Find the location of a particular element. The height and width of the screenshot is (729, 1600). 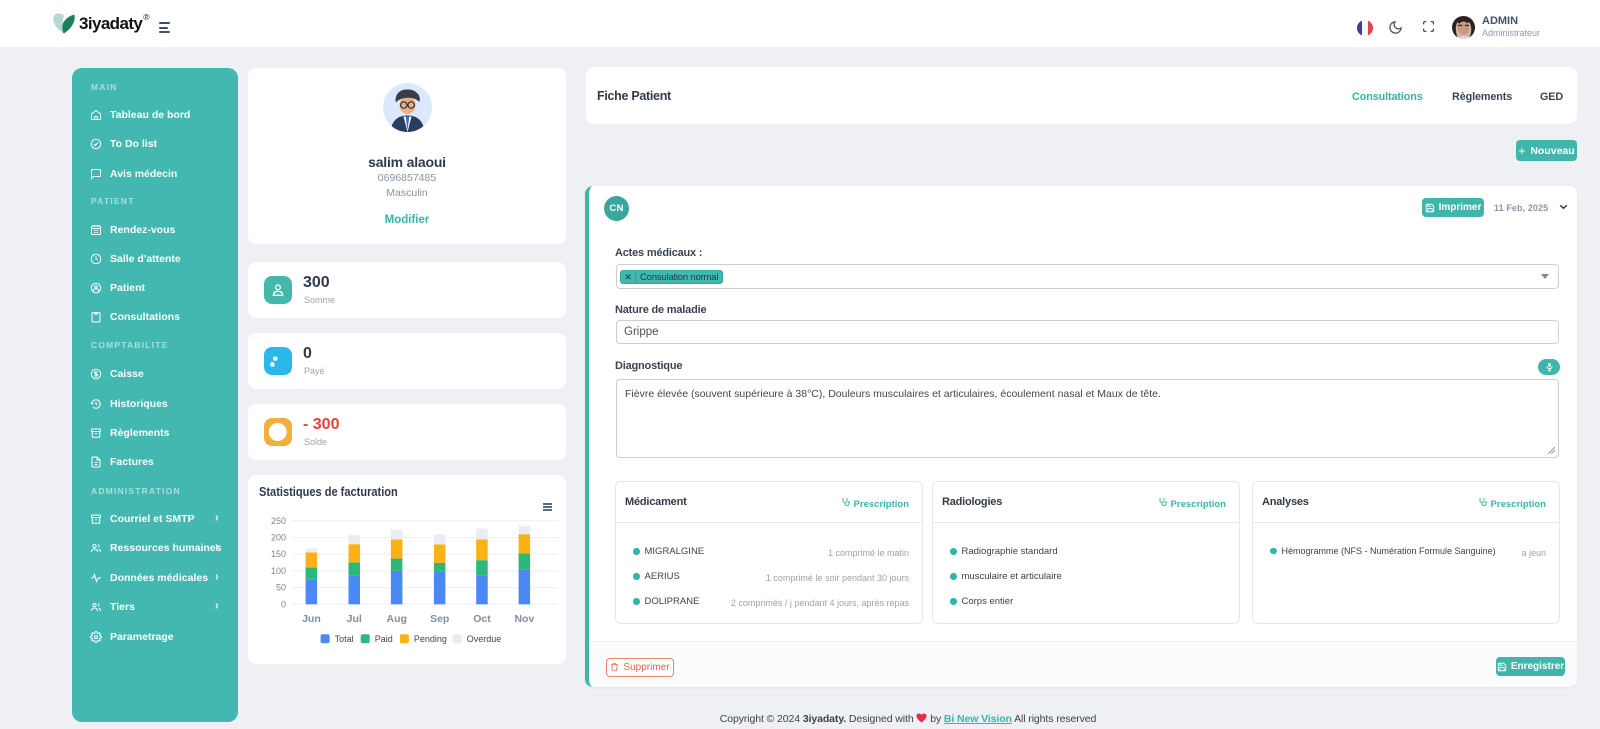

svg-text: Oct is located at coordinates (482, 619).